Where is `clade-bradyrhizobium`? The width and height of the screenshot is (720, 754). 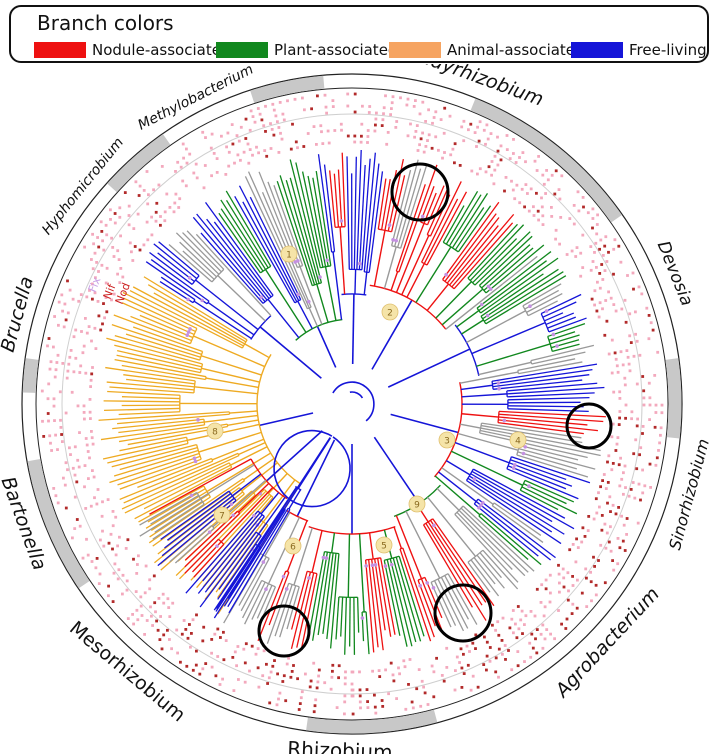 clade-bradyrhizobium is located at coordinates (457, 264).